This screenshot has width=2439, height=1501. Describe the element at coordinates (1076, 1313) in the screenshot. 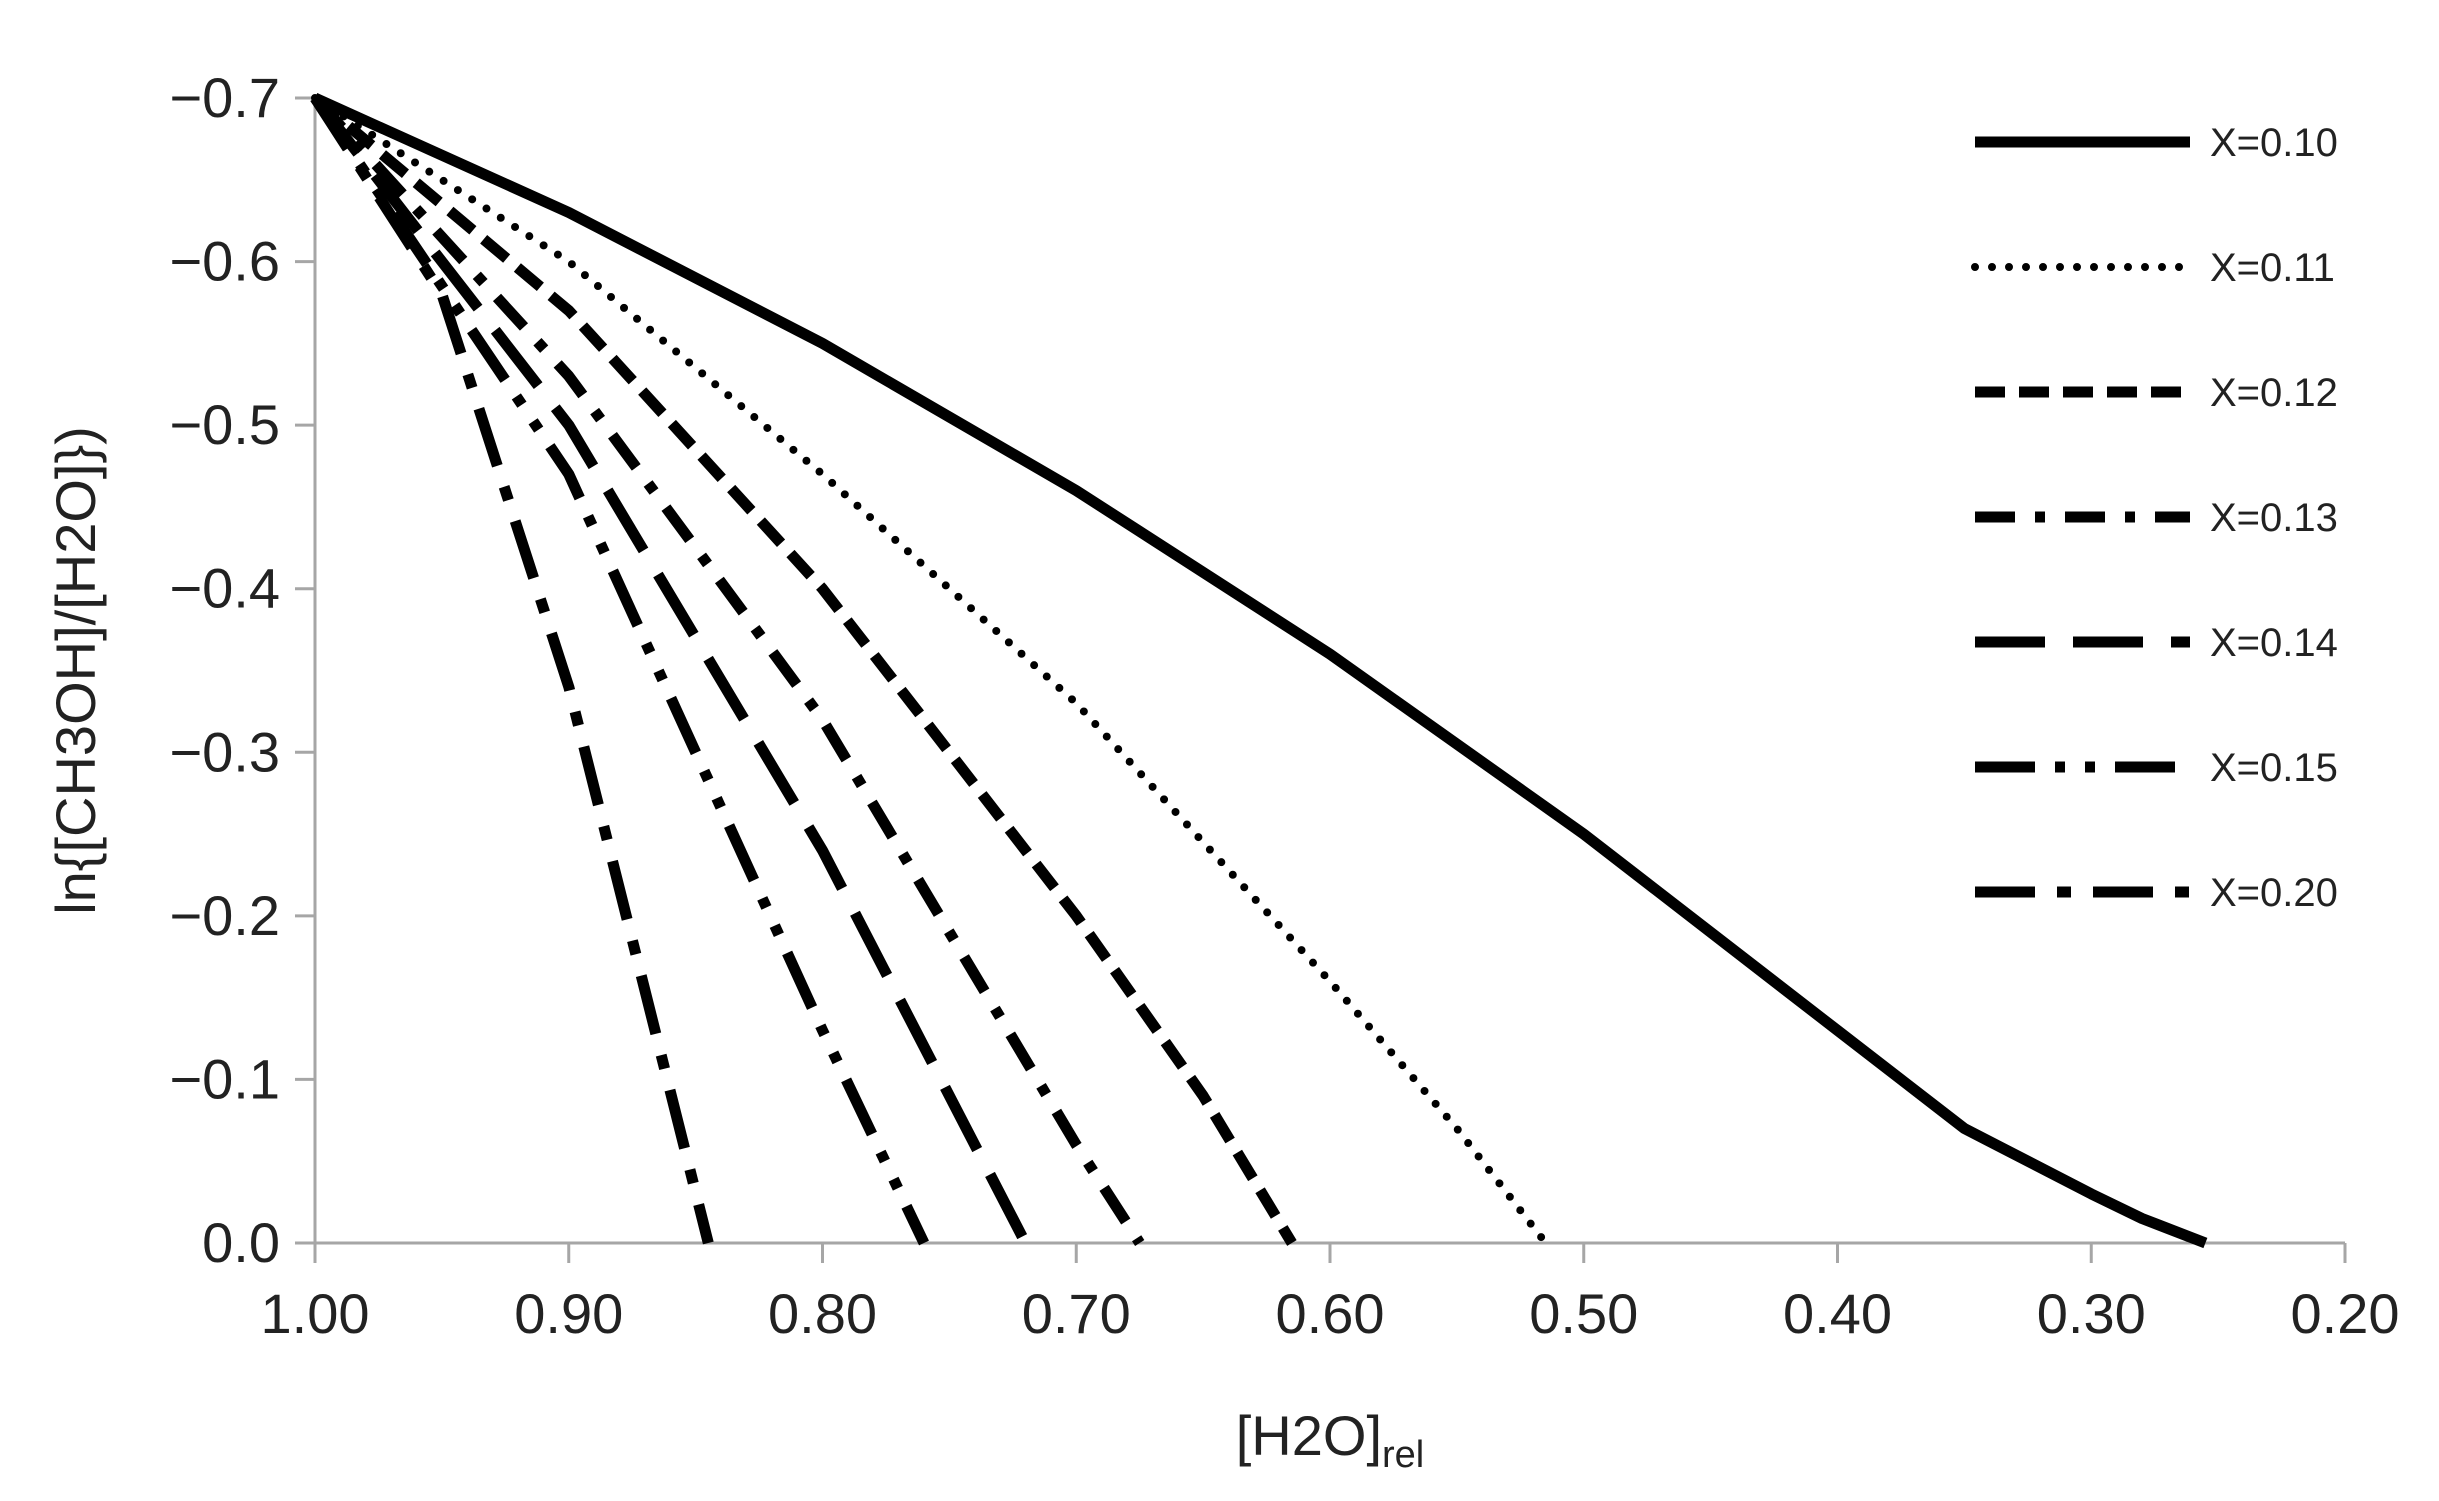

I see `x-tick-label: 0.70` at that location.